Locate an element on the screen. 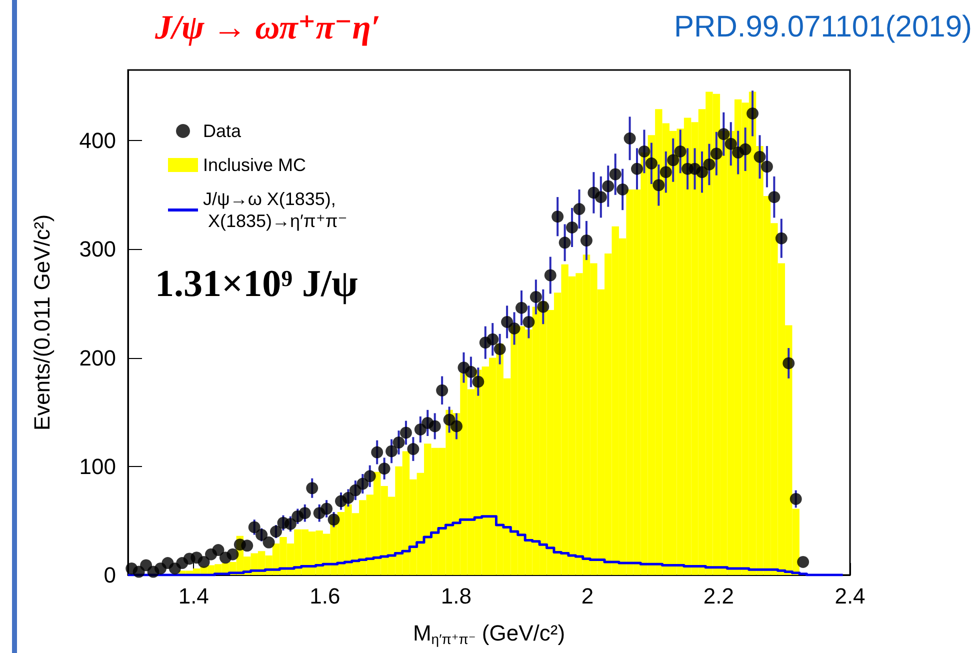  x-tick-label: 2 is located at coordinates (587, 596).